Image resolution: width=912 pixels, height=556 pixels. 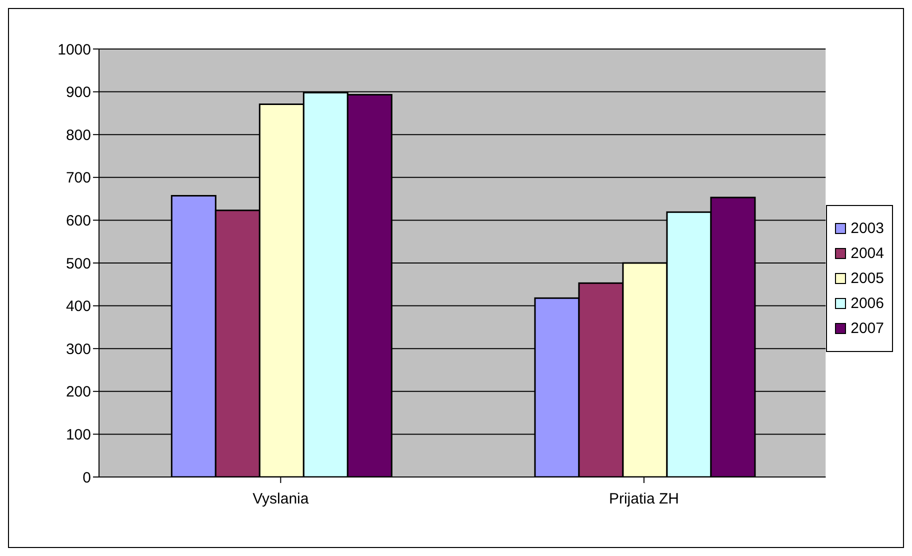 I want to click on legend-label: 2003, so click(x=867, y=228).